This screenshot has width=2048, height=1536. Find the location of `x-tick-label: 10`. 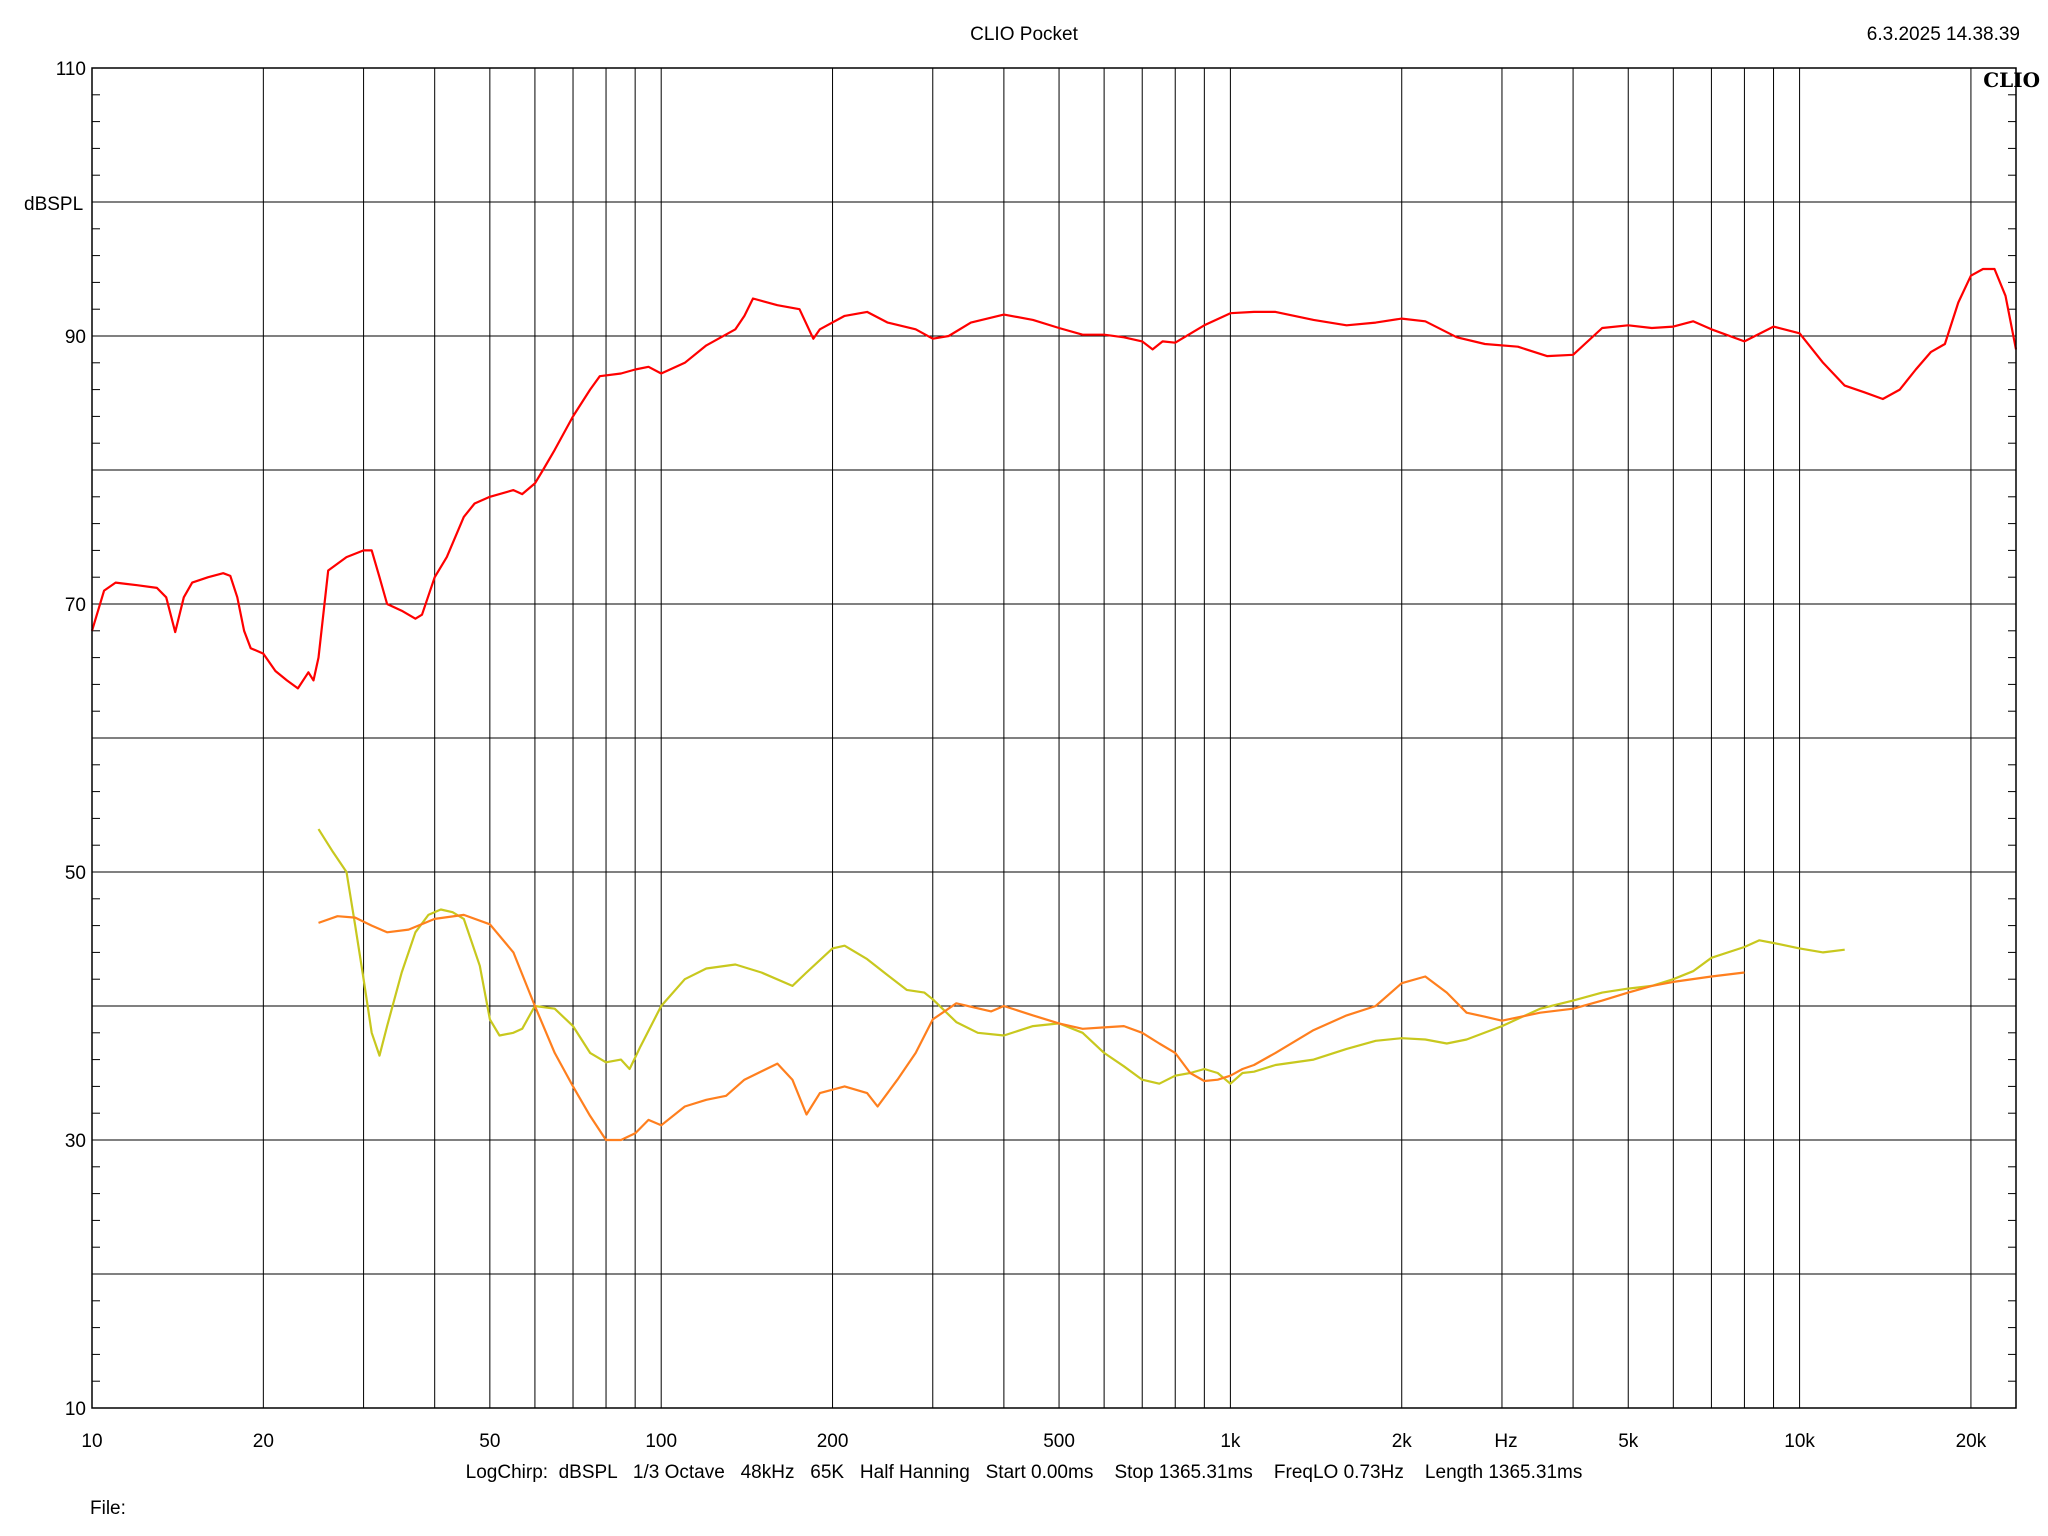

x-tick-label: 10 is located at coordinates (91, 1441).